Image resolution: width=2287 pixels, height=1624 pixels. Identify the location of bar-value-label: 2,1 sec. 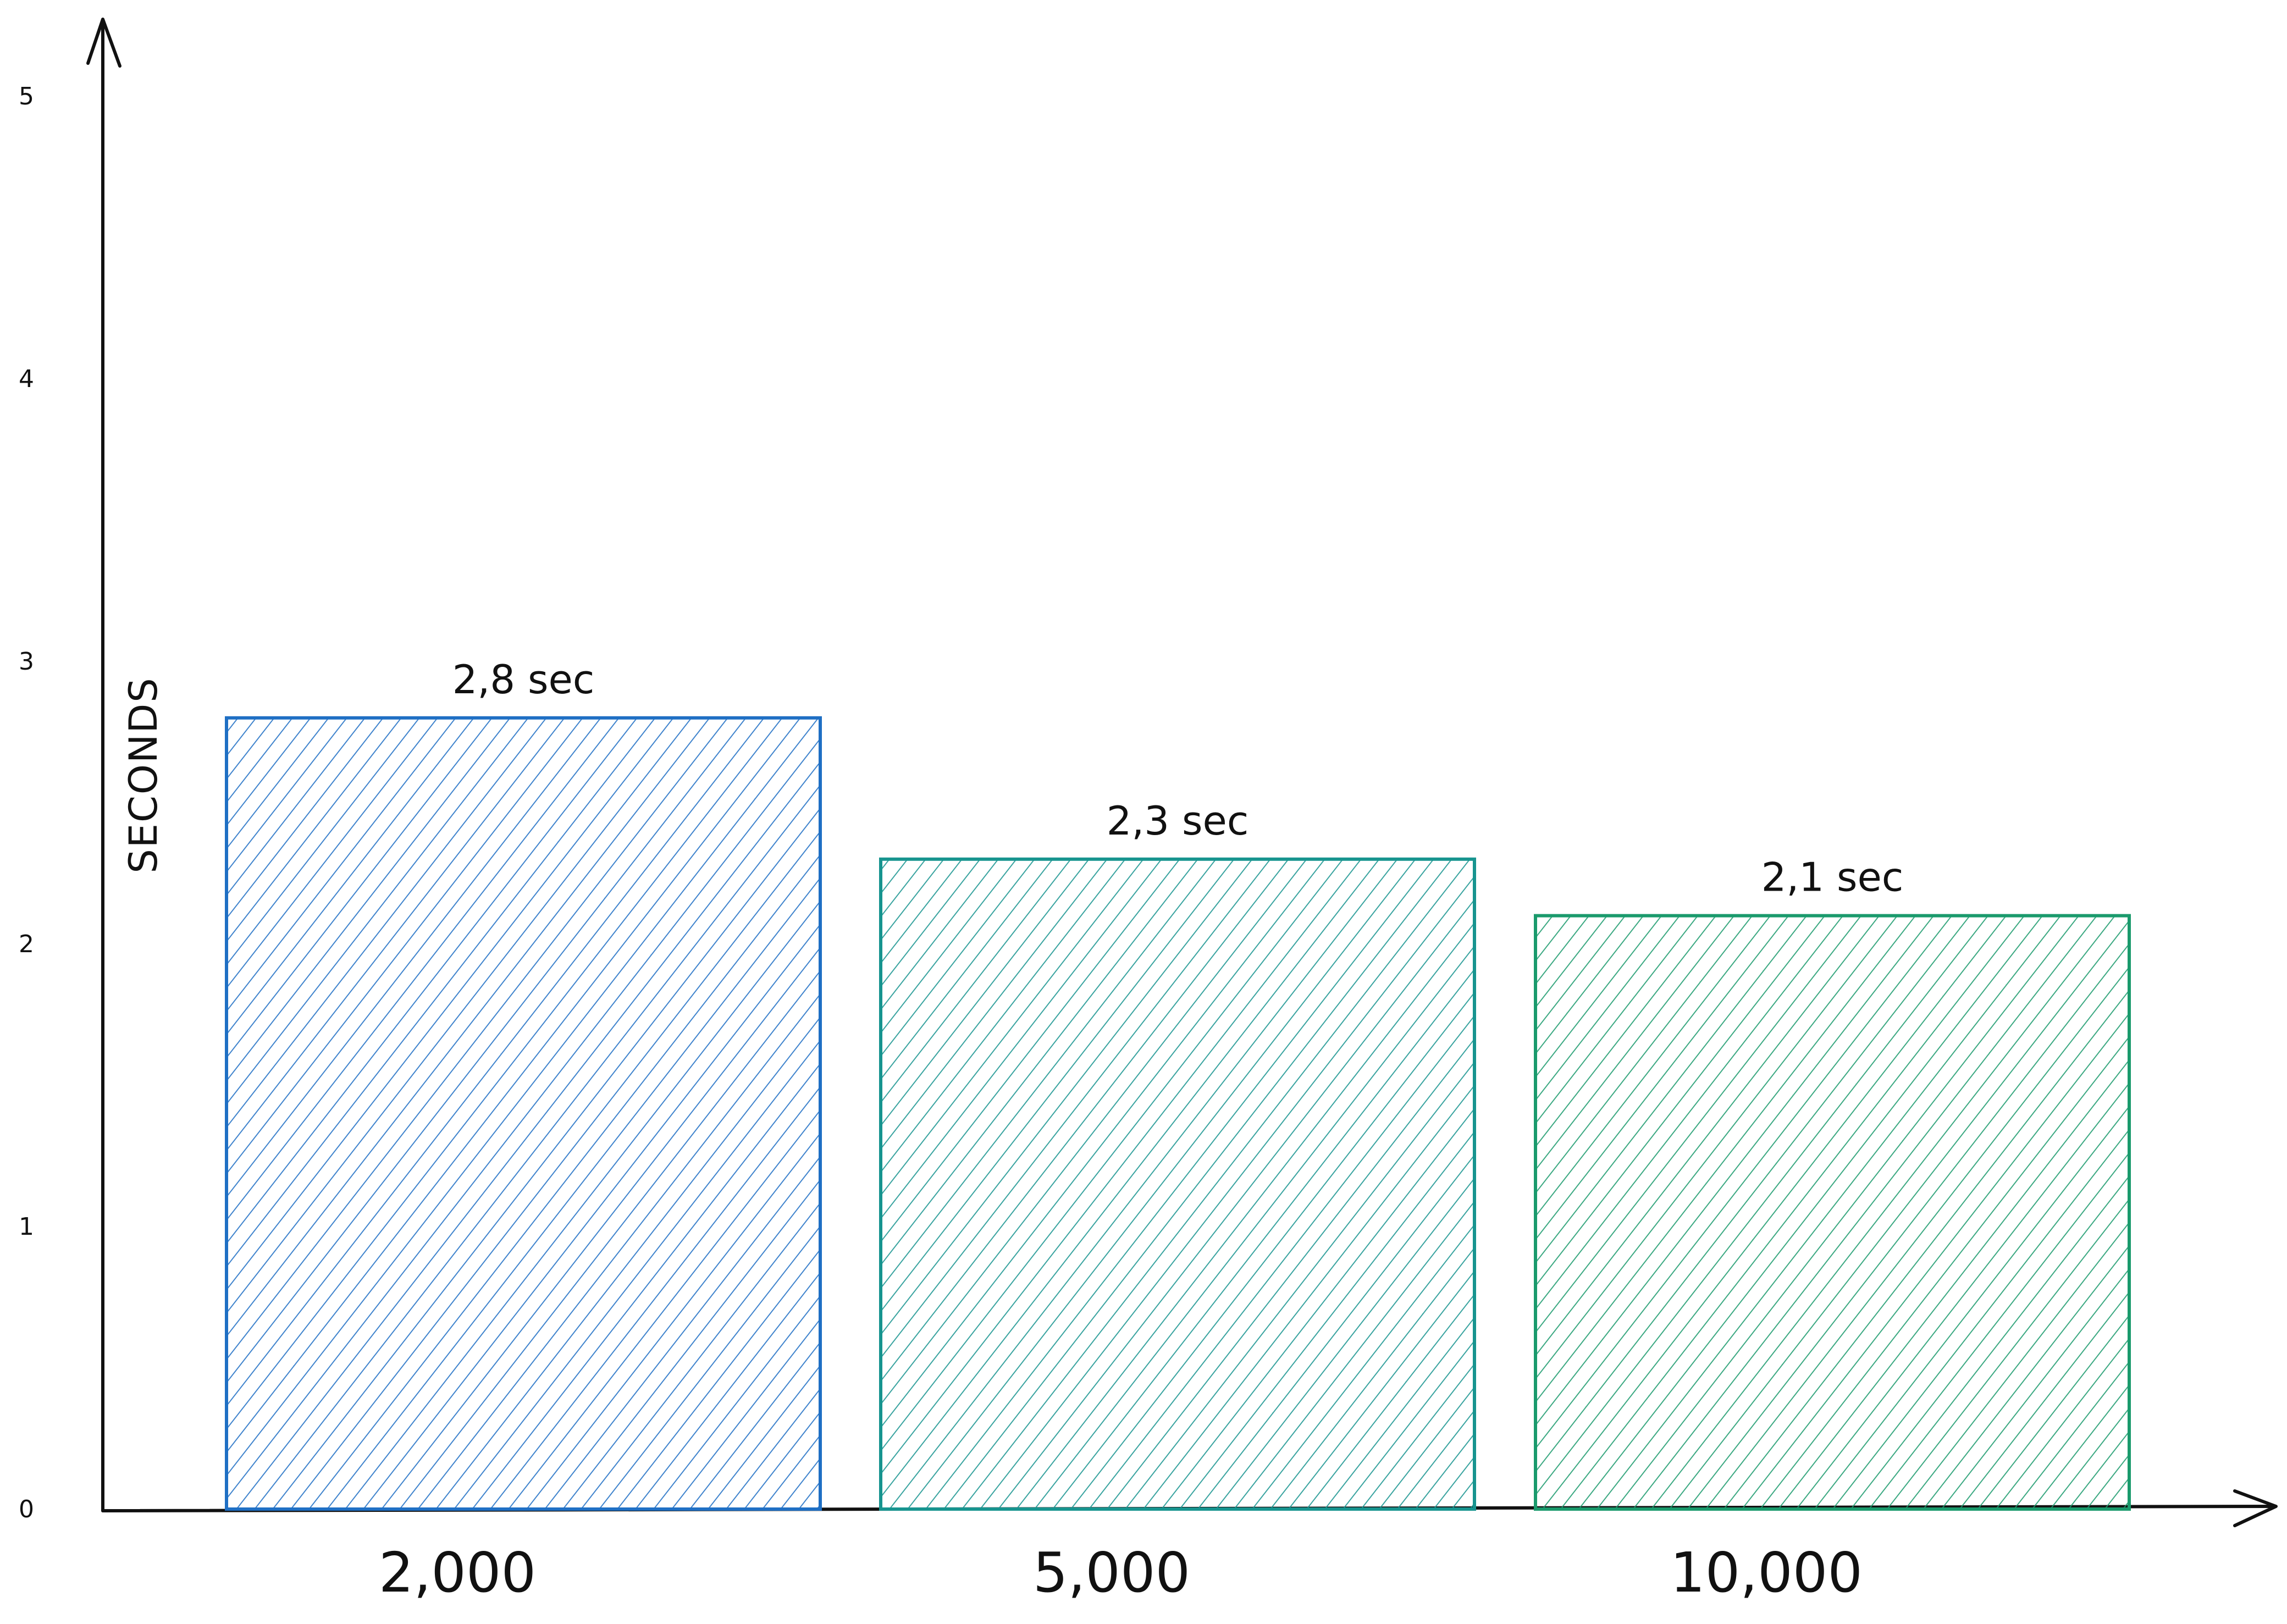
(1832, 877).